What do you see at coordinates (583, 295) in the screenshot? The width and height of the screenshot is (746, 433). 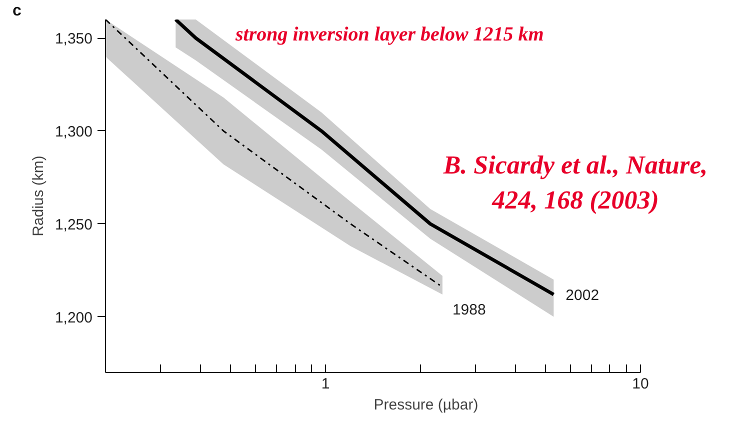 I see `series-label: 2002` at bounding box center [583, 295].